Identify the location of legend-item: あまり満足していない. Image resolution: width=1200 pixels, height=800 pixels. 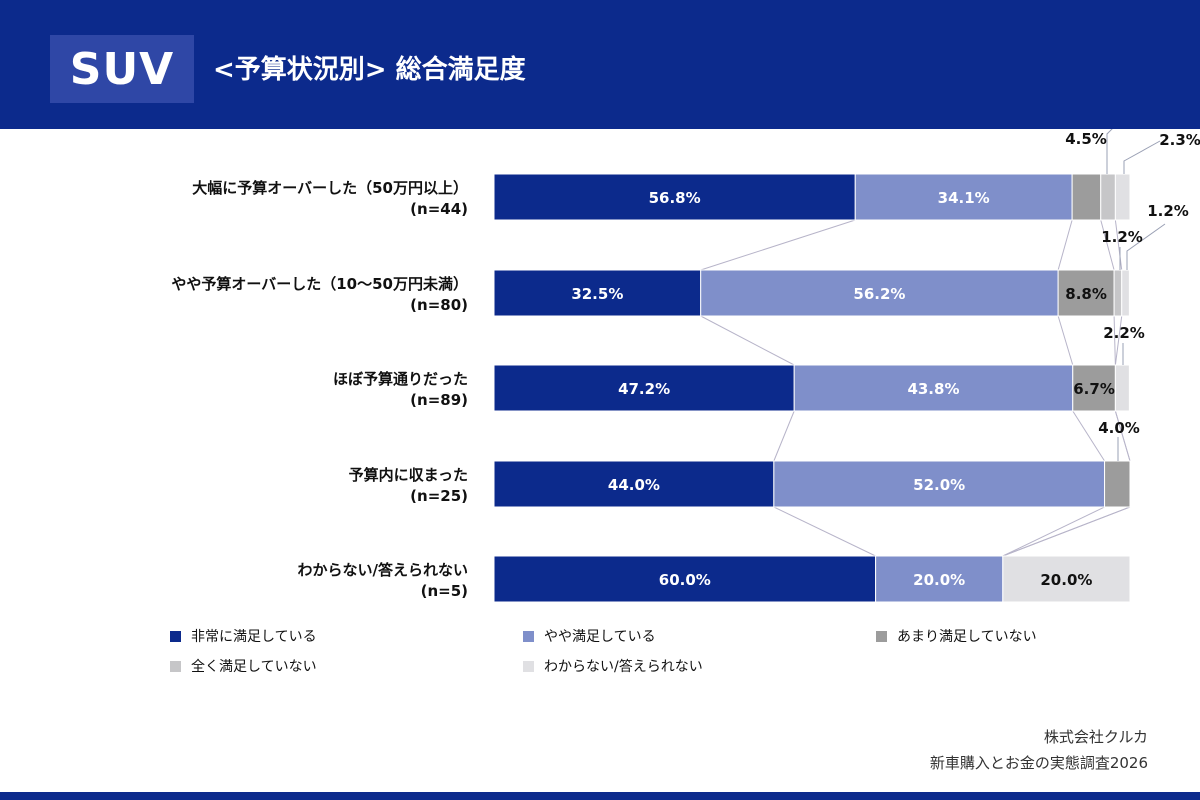
(956, 636).